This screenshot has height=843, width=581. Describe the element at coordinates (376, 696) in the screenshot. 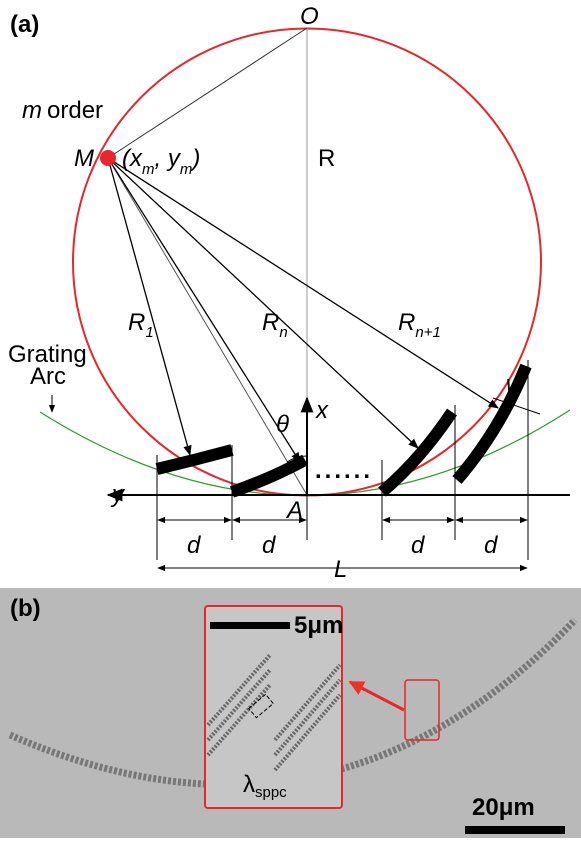

I see `zoom-arrow` at that location.